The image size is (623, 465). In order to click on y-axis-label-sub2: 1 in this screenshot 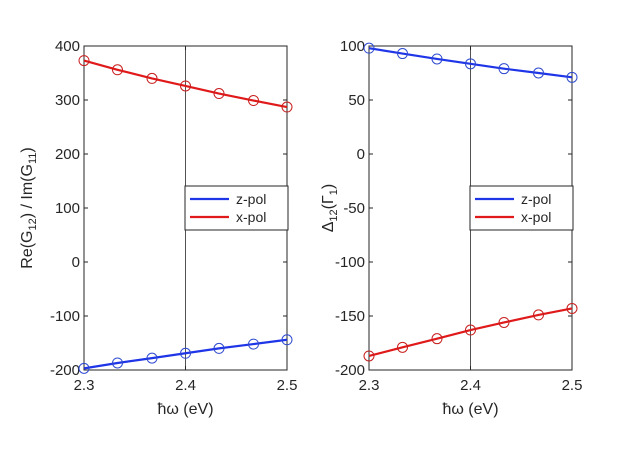, I will do `click(334, 192)`.